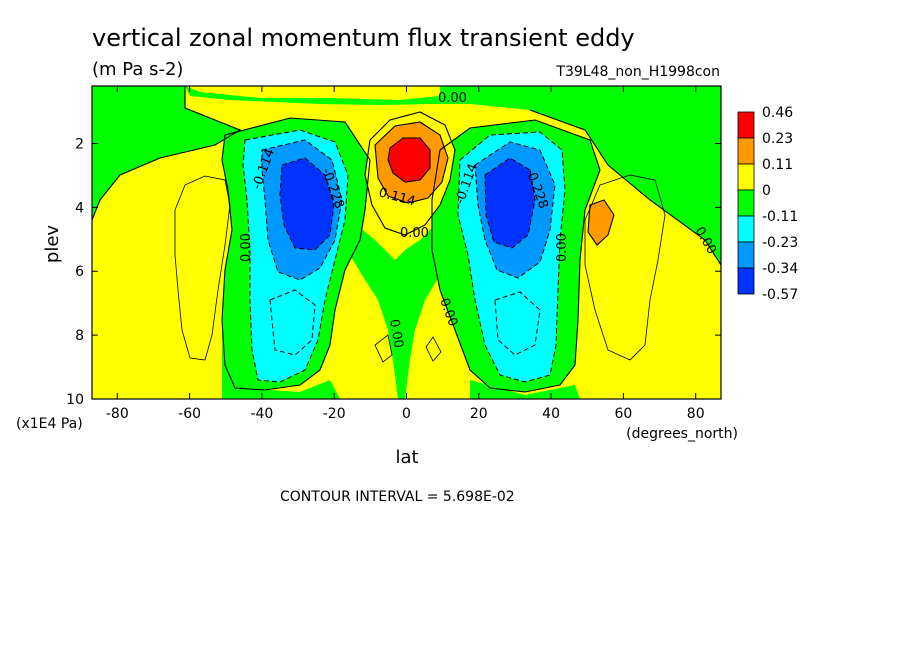 This screenshot has width=904, height=654. I want to click on field-nh-deepblue, so click(510, 203).